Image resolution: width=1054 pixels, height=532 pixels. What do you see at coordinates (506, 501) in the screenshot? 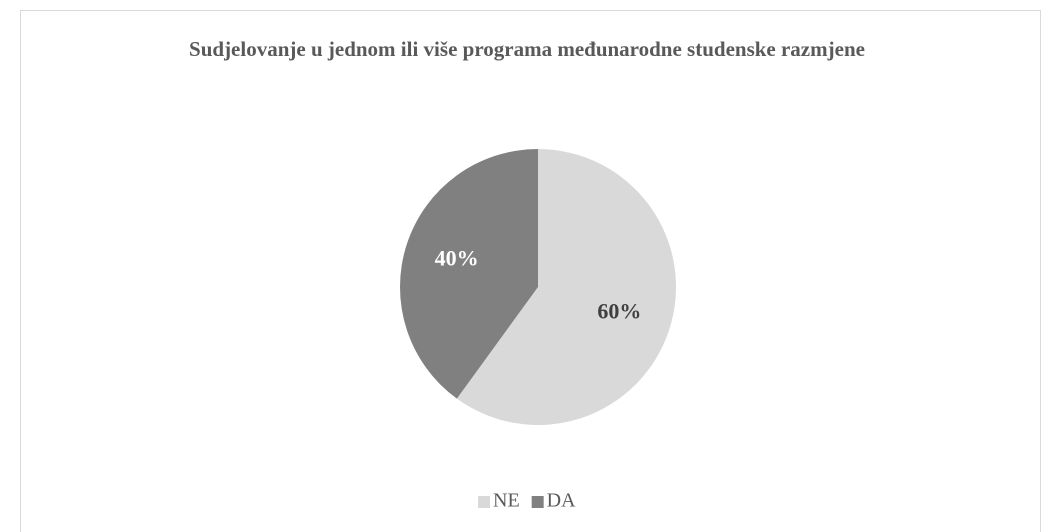
I see `legend-label: NE` at bounding box center [506, 501].